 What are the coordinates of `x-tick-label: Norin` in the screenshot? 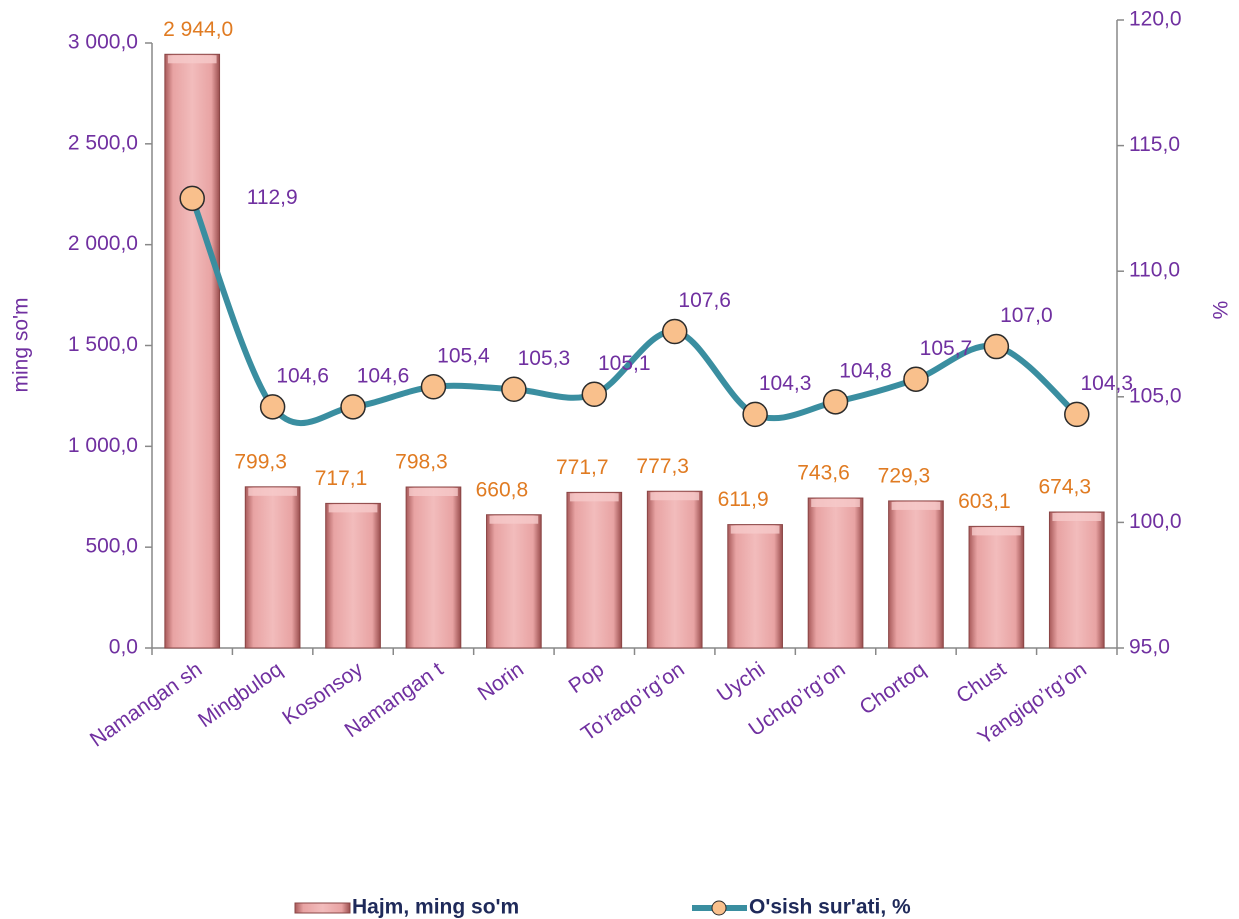 It's located at (501, 682).